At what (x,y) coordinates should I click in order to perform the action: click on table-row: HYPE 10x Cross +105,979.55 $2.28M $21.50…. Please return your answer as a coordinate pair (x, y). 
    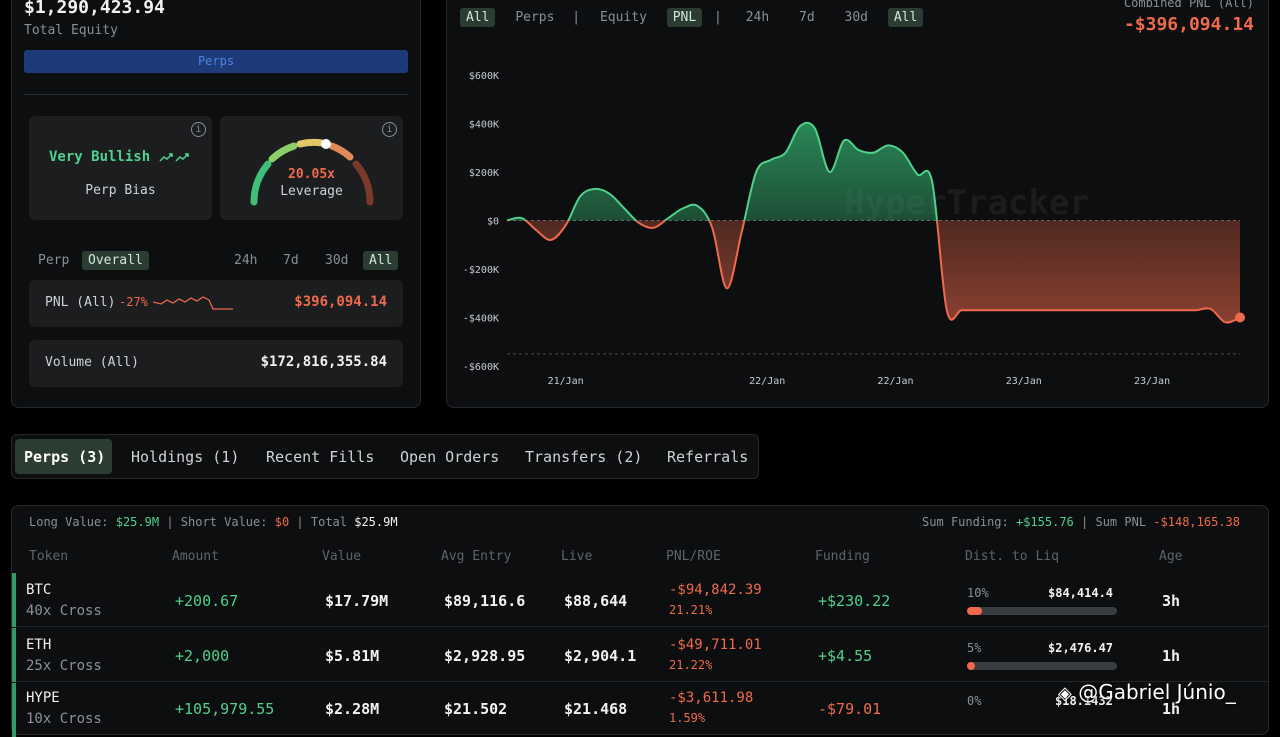
    Looking at the image, I should click on (640, 710).